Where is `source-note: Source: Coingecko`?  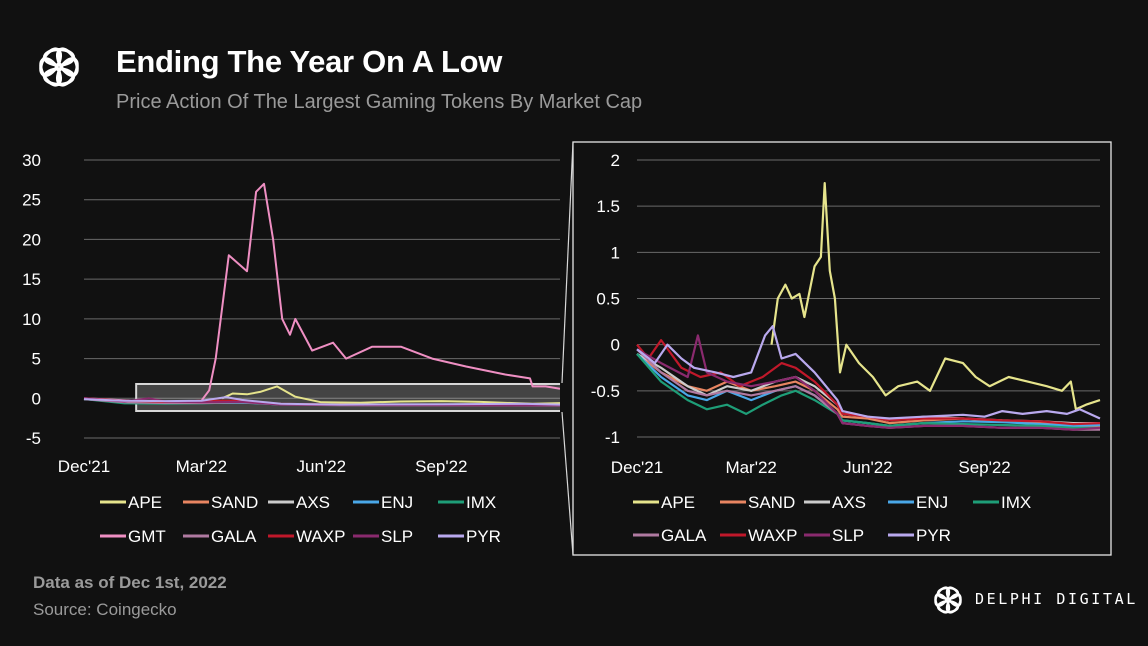
source-note: Source: Coingecko is located at coordinates (105, 609).